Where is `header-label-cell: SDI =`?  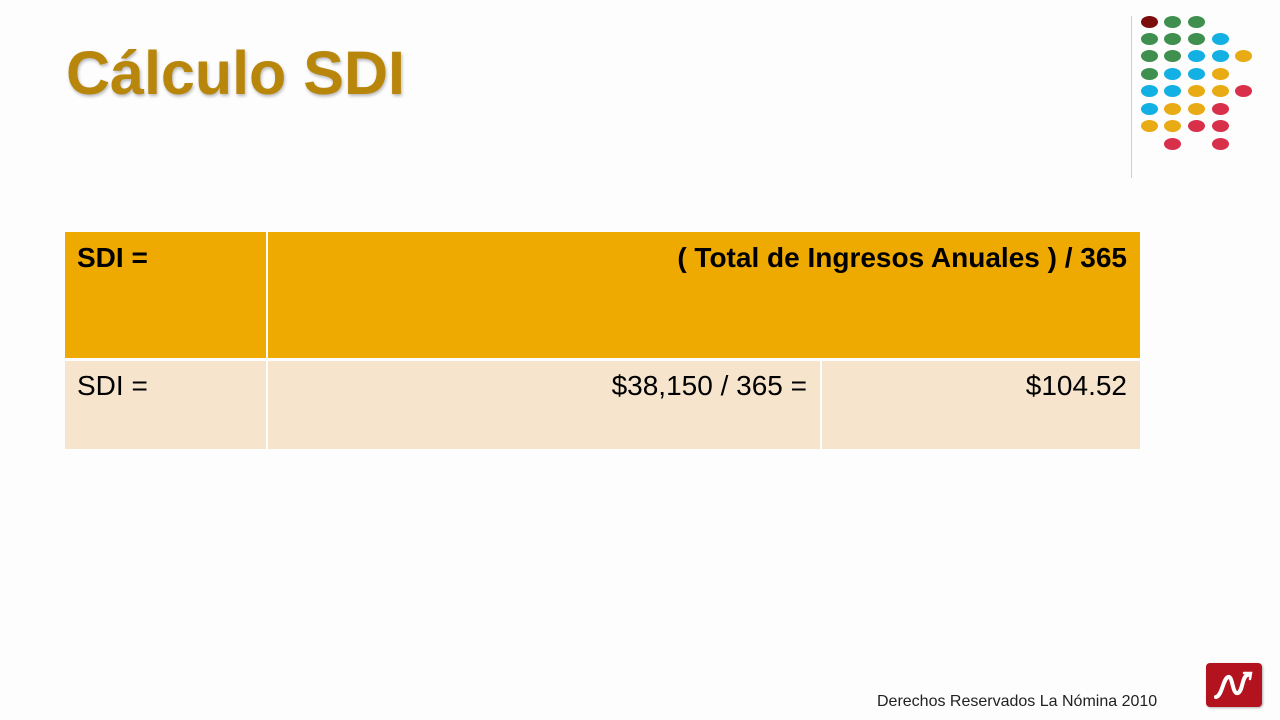 header-label-cell: SDI = is located at coordinates (165, 295).